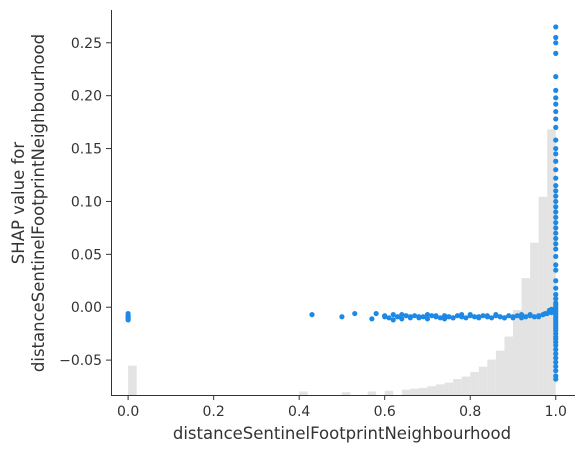 The height and width of the screenshot is (453, 585). Describe the element at coordinates (38, 203) in the screenshot. I see `y-axis-label-line-2: distanceSentinelFootprintNeighbourhood` at that location.